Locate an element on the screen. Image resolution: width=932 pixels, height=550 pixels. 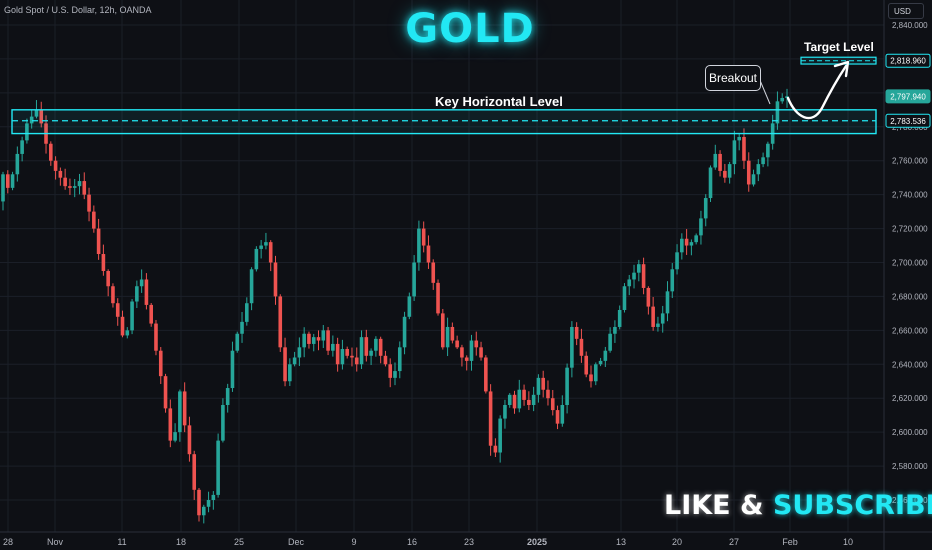
price-tick-label: 2,840.000 is located at coordinates (910, 25).